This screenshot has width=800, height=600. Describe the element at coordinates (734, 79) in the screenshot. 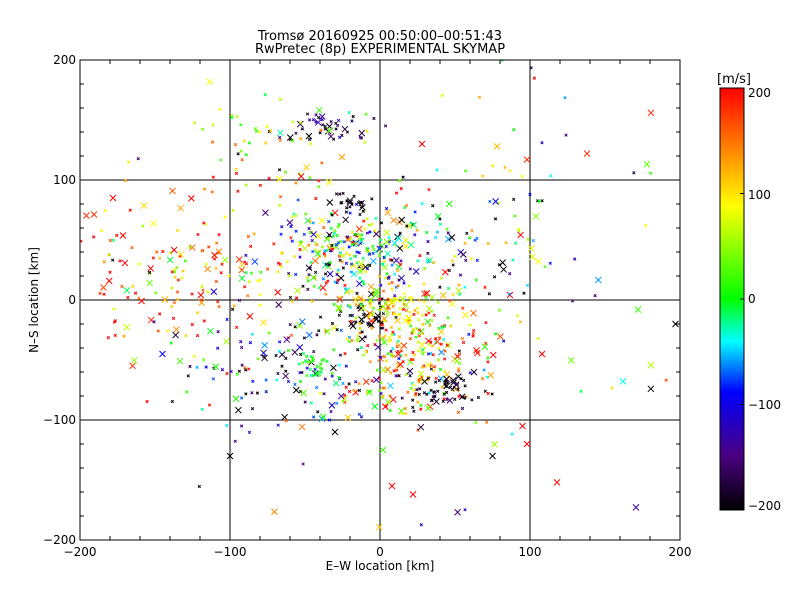

I see `colorbar-unit-label: [m/s]` at that location.